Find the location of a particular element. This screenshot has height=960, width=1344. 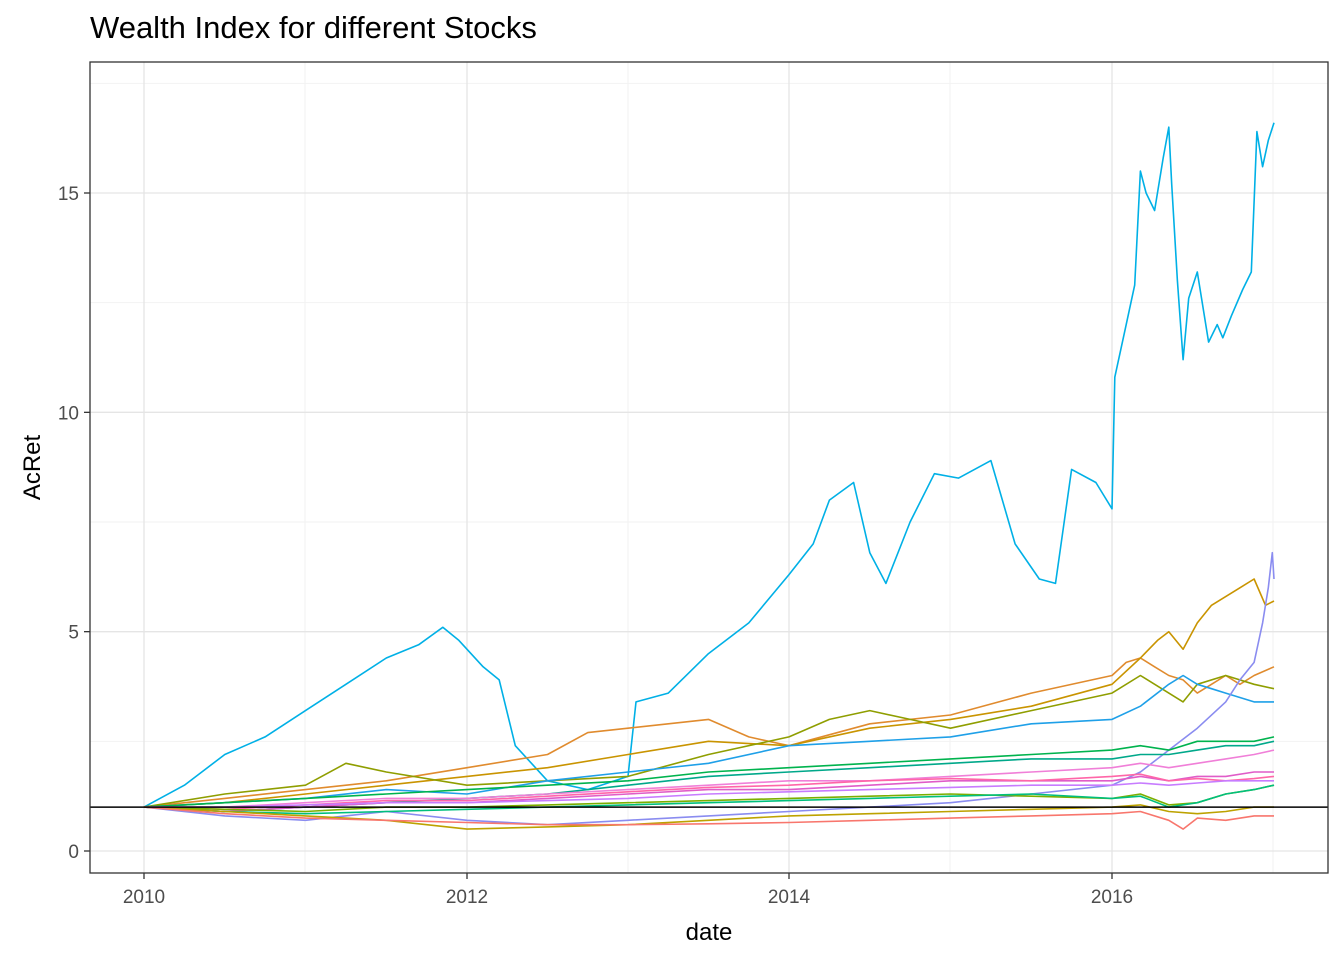

y-tick-label: 10 is located at coordinates (68, 413).